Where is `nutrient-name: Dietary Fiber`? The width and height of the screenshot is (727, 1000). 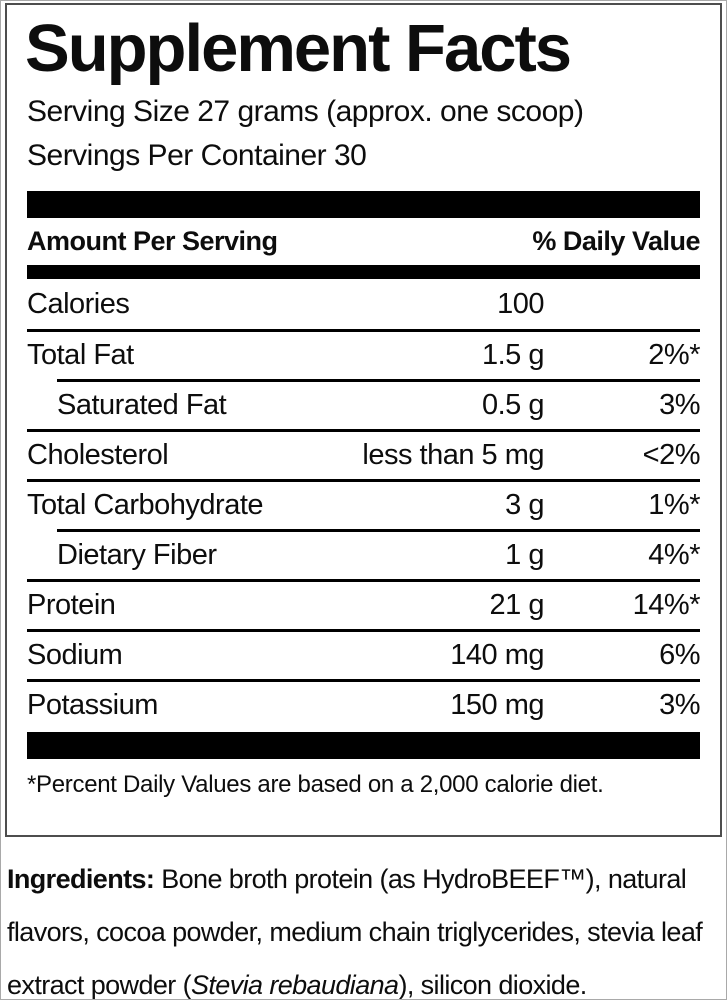 nutrient-name: Dietary Fiber is located at coordinates (137, 555).